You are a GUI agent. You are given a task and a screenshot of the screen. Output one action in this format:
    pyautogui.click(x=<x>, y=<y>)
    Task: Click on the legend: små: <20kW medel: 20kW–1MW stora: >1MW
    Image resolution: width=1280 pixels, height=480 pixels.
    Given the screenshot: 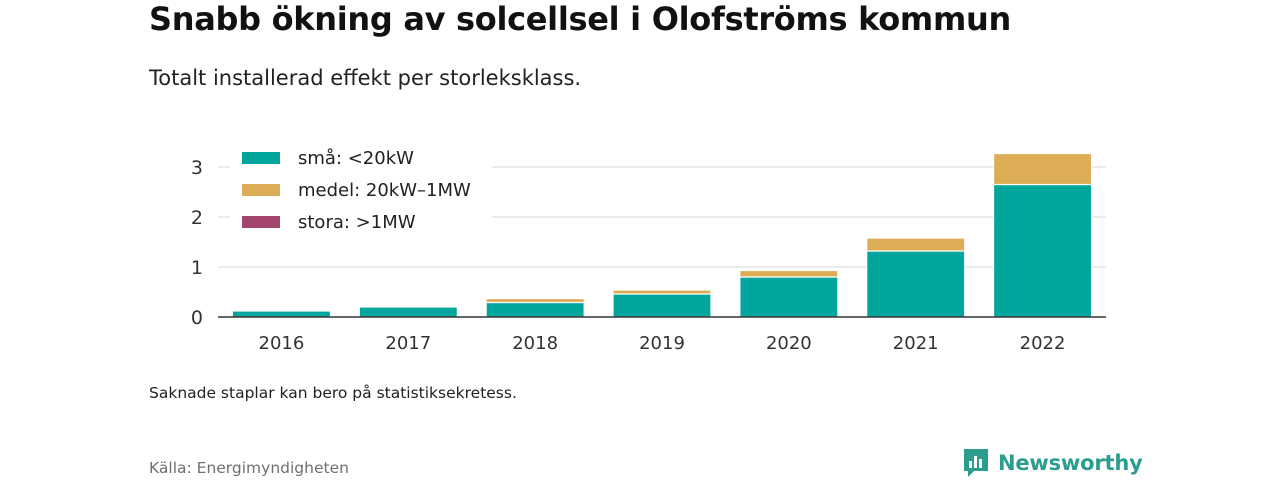 What is the action you would take?
    pyautogui.click(x=361, y=190)
    